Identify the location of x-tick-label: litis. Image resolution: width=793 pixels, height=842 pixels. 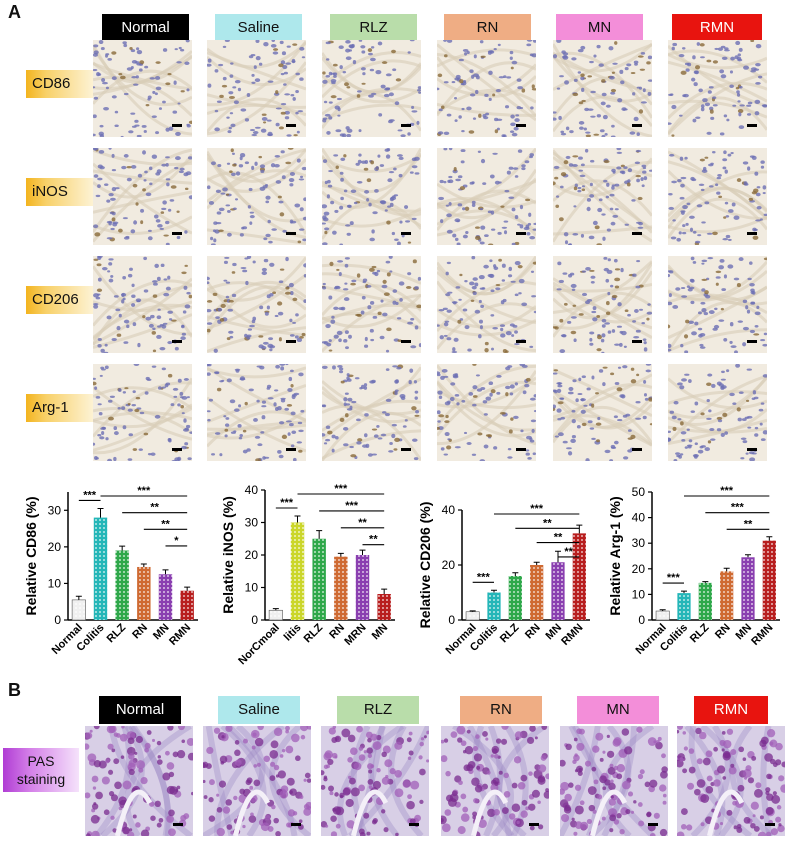
(293, 633).